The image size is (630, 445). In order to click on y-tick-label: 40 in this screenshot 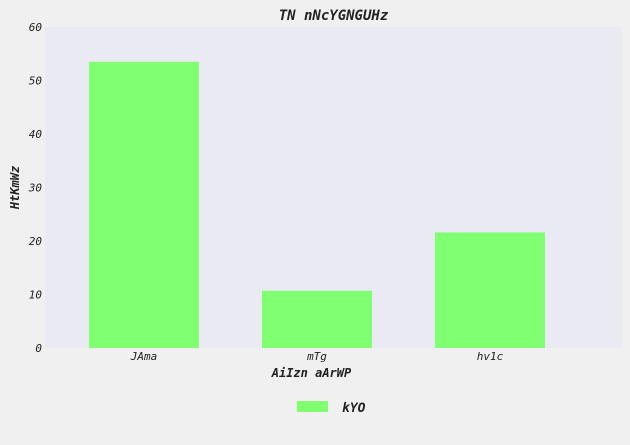, I will do `click(36, 134)`.